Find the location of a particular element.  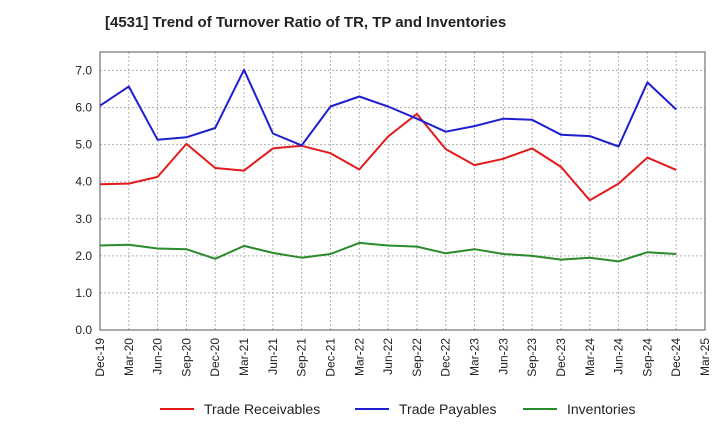

x-tick-label: Jun-23 is located at coordinates (503, 356).